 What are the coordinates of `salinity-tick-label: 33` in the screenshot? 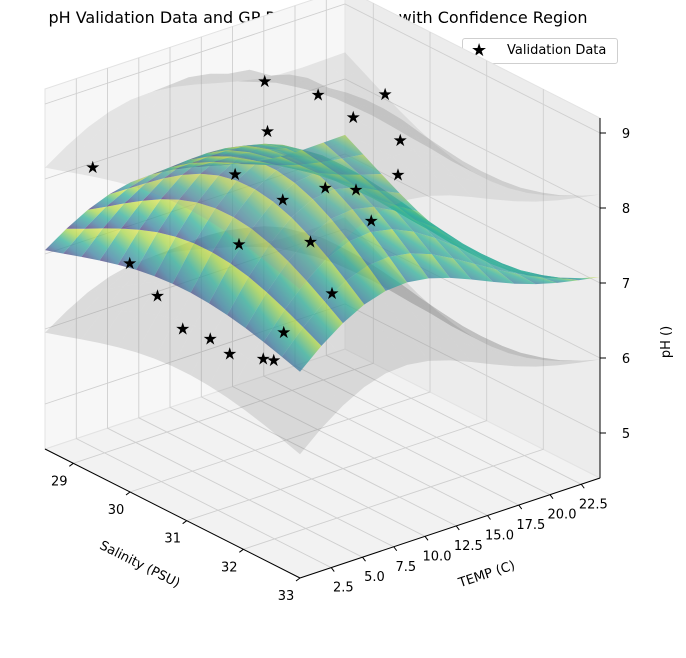 It's located at (286, 596).